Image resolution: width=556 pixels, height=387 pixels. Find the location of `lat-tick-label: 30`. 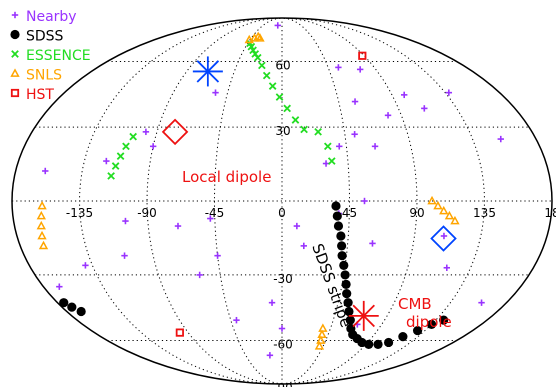

lat-tick-label: 30 is located at coordinates (282, 131).